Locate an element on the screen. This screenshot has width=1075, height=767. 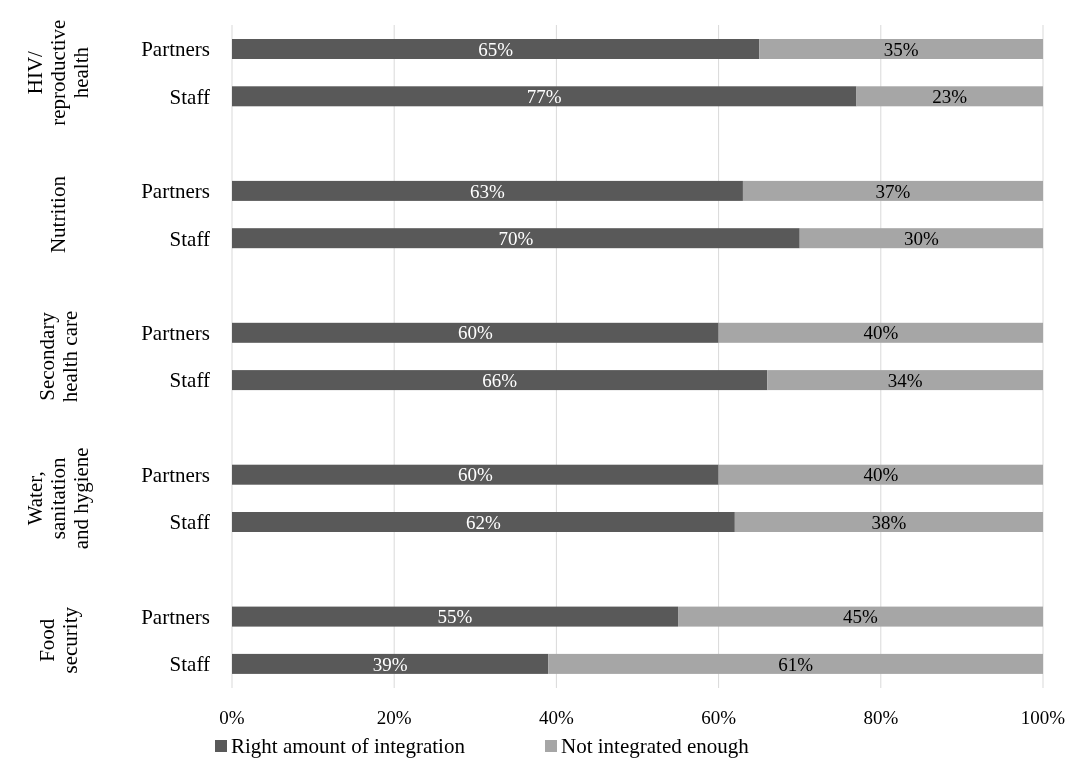
data-label: 66% is located at coordinates (500, 380).